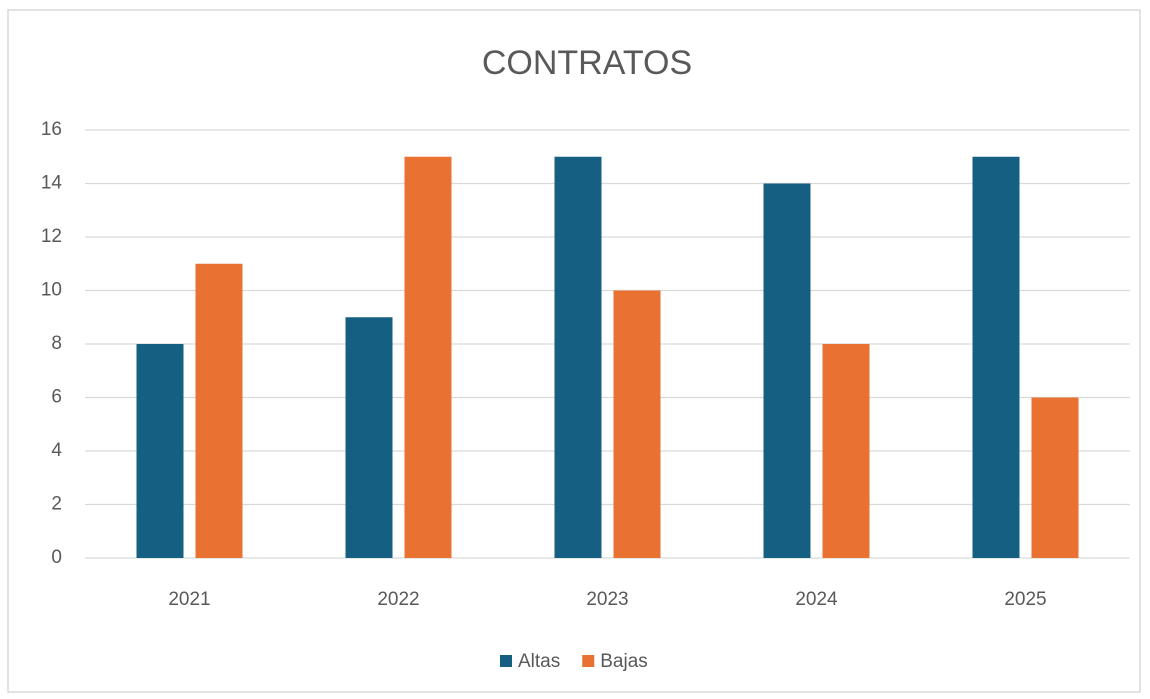 This screenshot has height=699, width=1150. I want to click on y-tick-label: 6, so click(56, 397).